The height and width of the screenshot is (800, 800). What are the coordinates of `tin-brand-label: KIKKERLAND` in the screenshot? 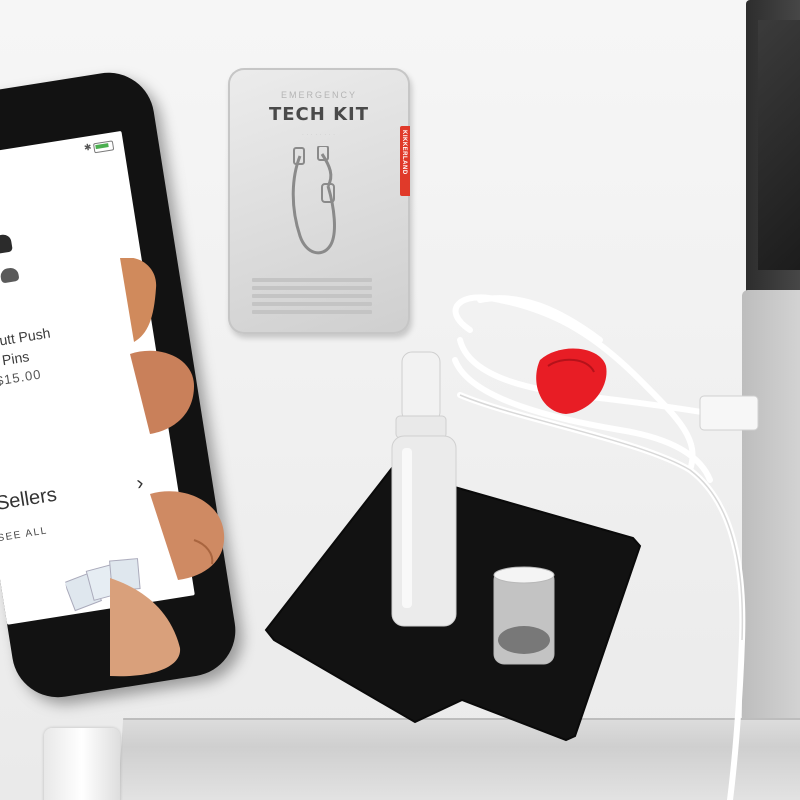 It's located at (404, 152).